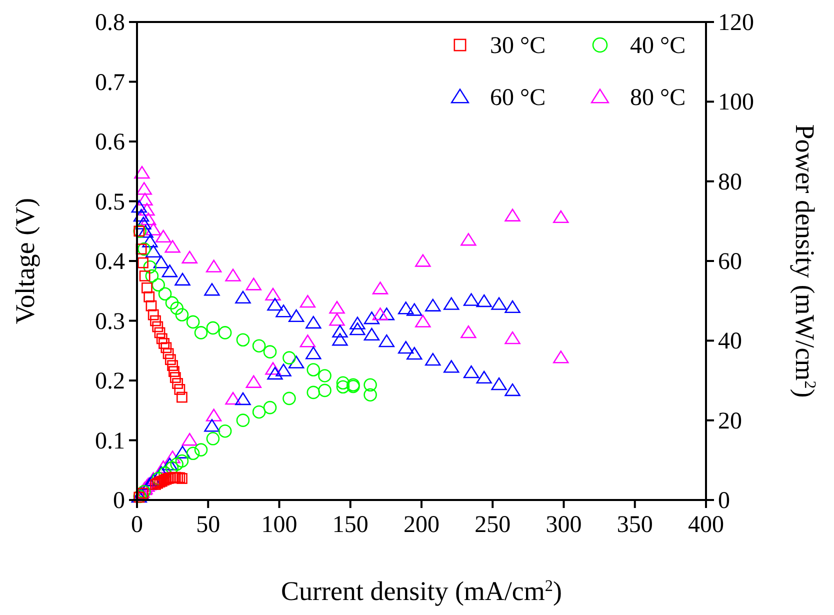 Image resolution: width=834 pixels, height=615 pixels. Describe the element at coordinates (730, 421) in the screenshot. I see `y2-tick-label: 20` at that location.